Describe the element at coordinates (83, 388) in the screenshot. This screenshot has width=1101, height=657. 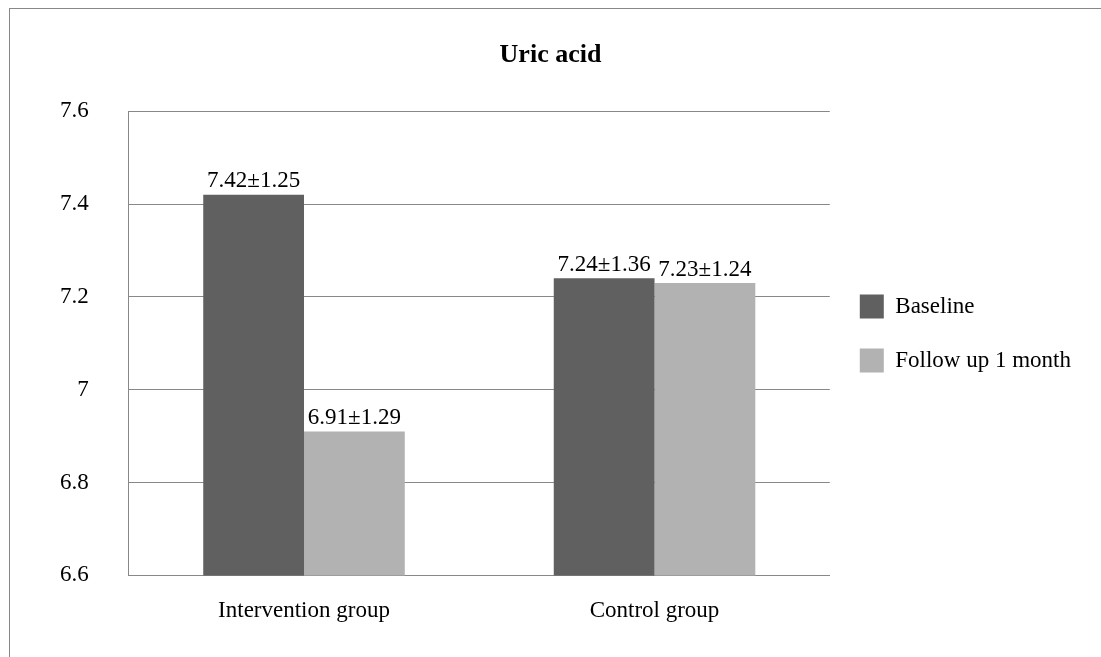
I see `y-tick-label: 7` at that location.